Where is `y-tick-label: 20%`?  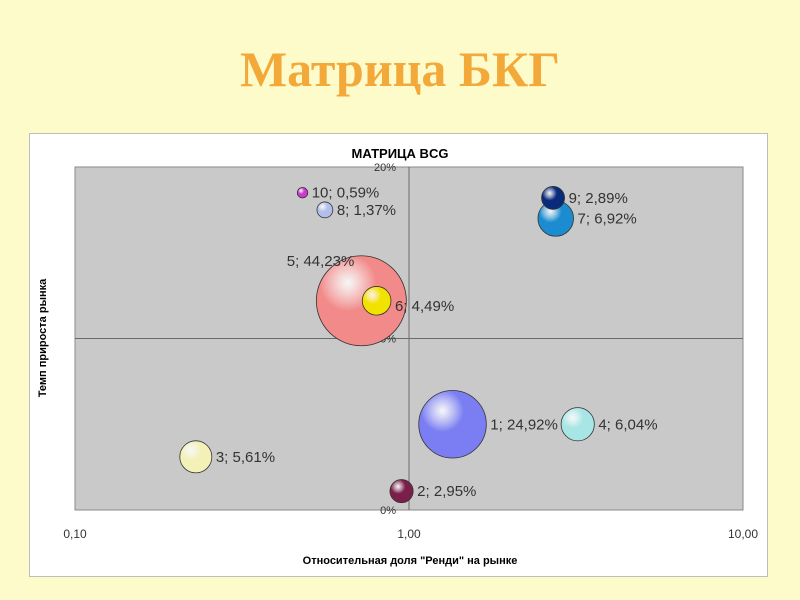
y-tick-label: 20% is located at coordinates (385, 168).